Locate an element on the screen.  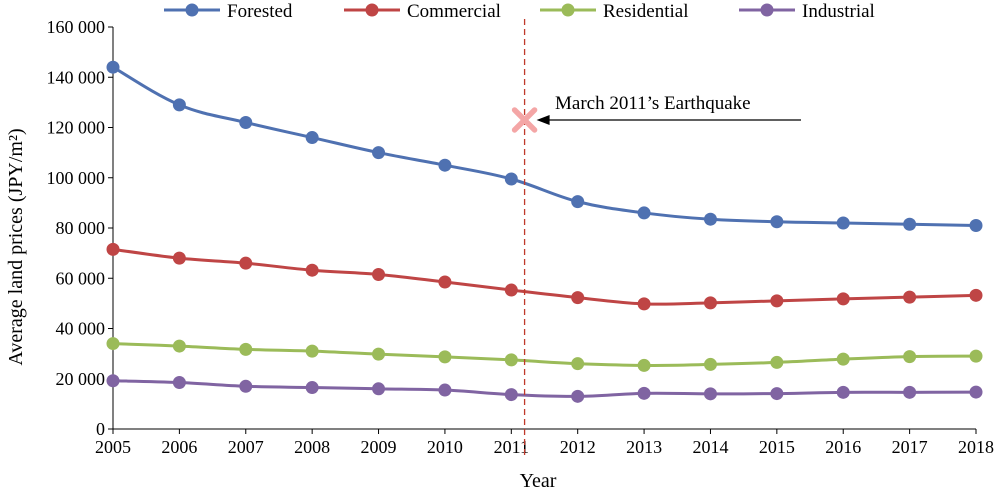
legend-item-residential: Residential is located at coordinates (614, 11).